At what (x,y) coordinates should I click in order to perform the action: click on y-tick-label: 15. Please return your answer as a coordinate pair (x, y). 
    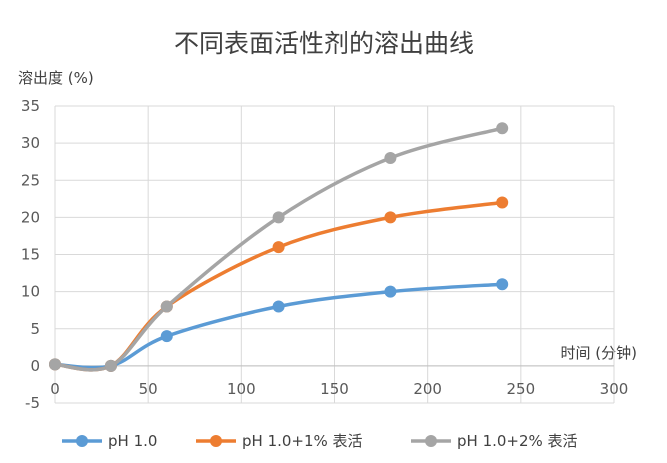
    Looking at the image, I should click on (30, 255).